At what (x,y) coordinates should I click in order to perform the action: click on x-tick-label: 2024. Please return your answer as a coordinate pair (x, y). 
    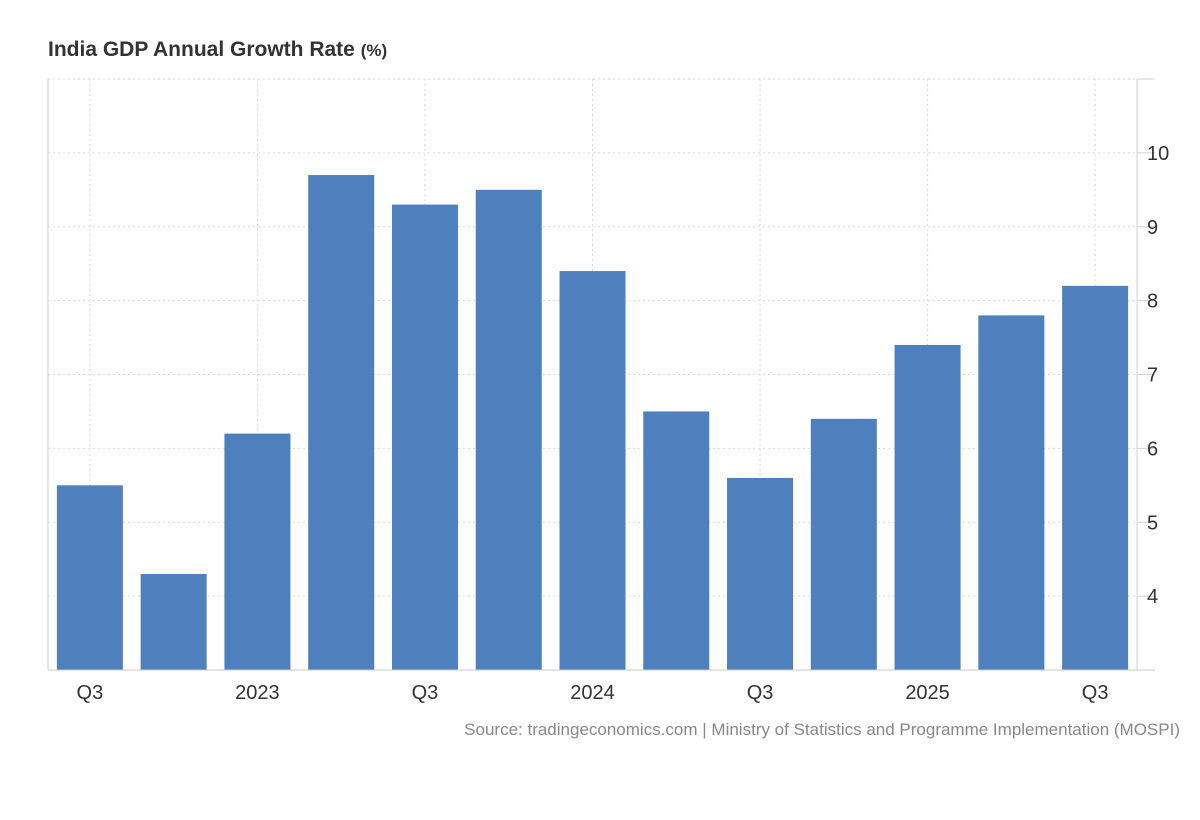
    Looking at the image, I should click on (592, 693).